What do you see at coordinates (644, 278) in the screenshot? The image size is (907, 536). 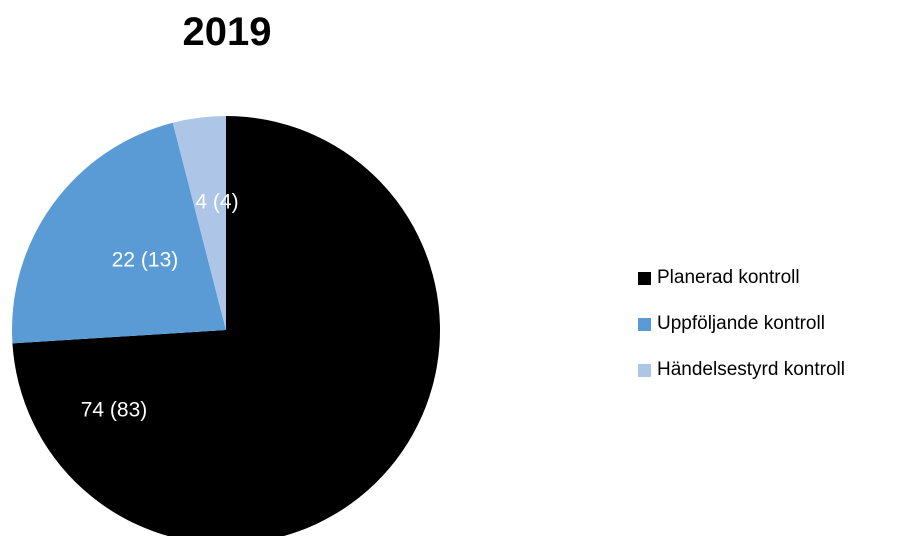 I see `legend-swatch-planerad` at bounding box center [644, 278].